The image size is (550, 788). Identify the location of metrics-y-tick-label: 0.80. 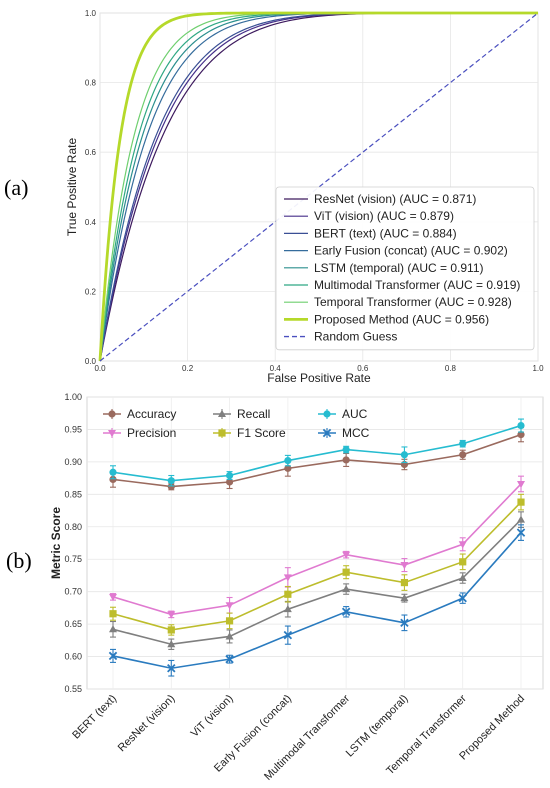
(73, 527).